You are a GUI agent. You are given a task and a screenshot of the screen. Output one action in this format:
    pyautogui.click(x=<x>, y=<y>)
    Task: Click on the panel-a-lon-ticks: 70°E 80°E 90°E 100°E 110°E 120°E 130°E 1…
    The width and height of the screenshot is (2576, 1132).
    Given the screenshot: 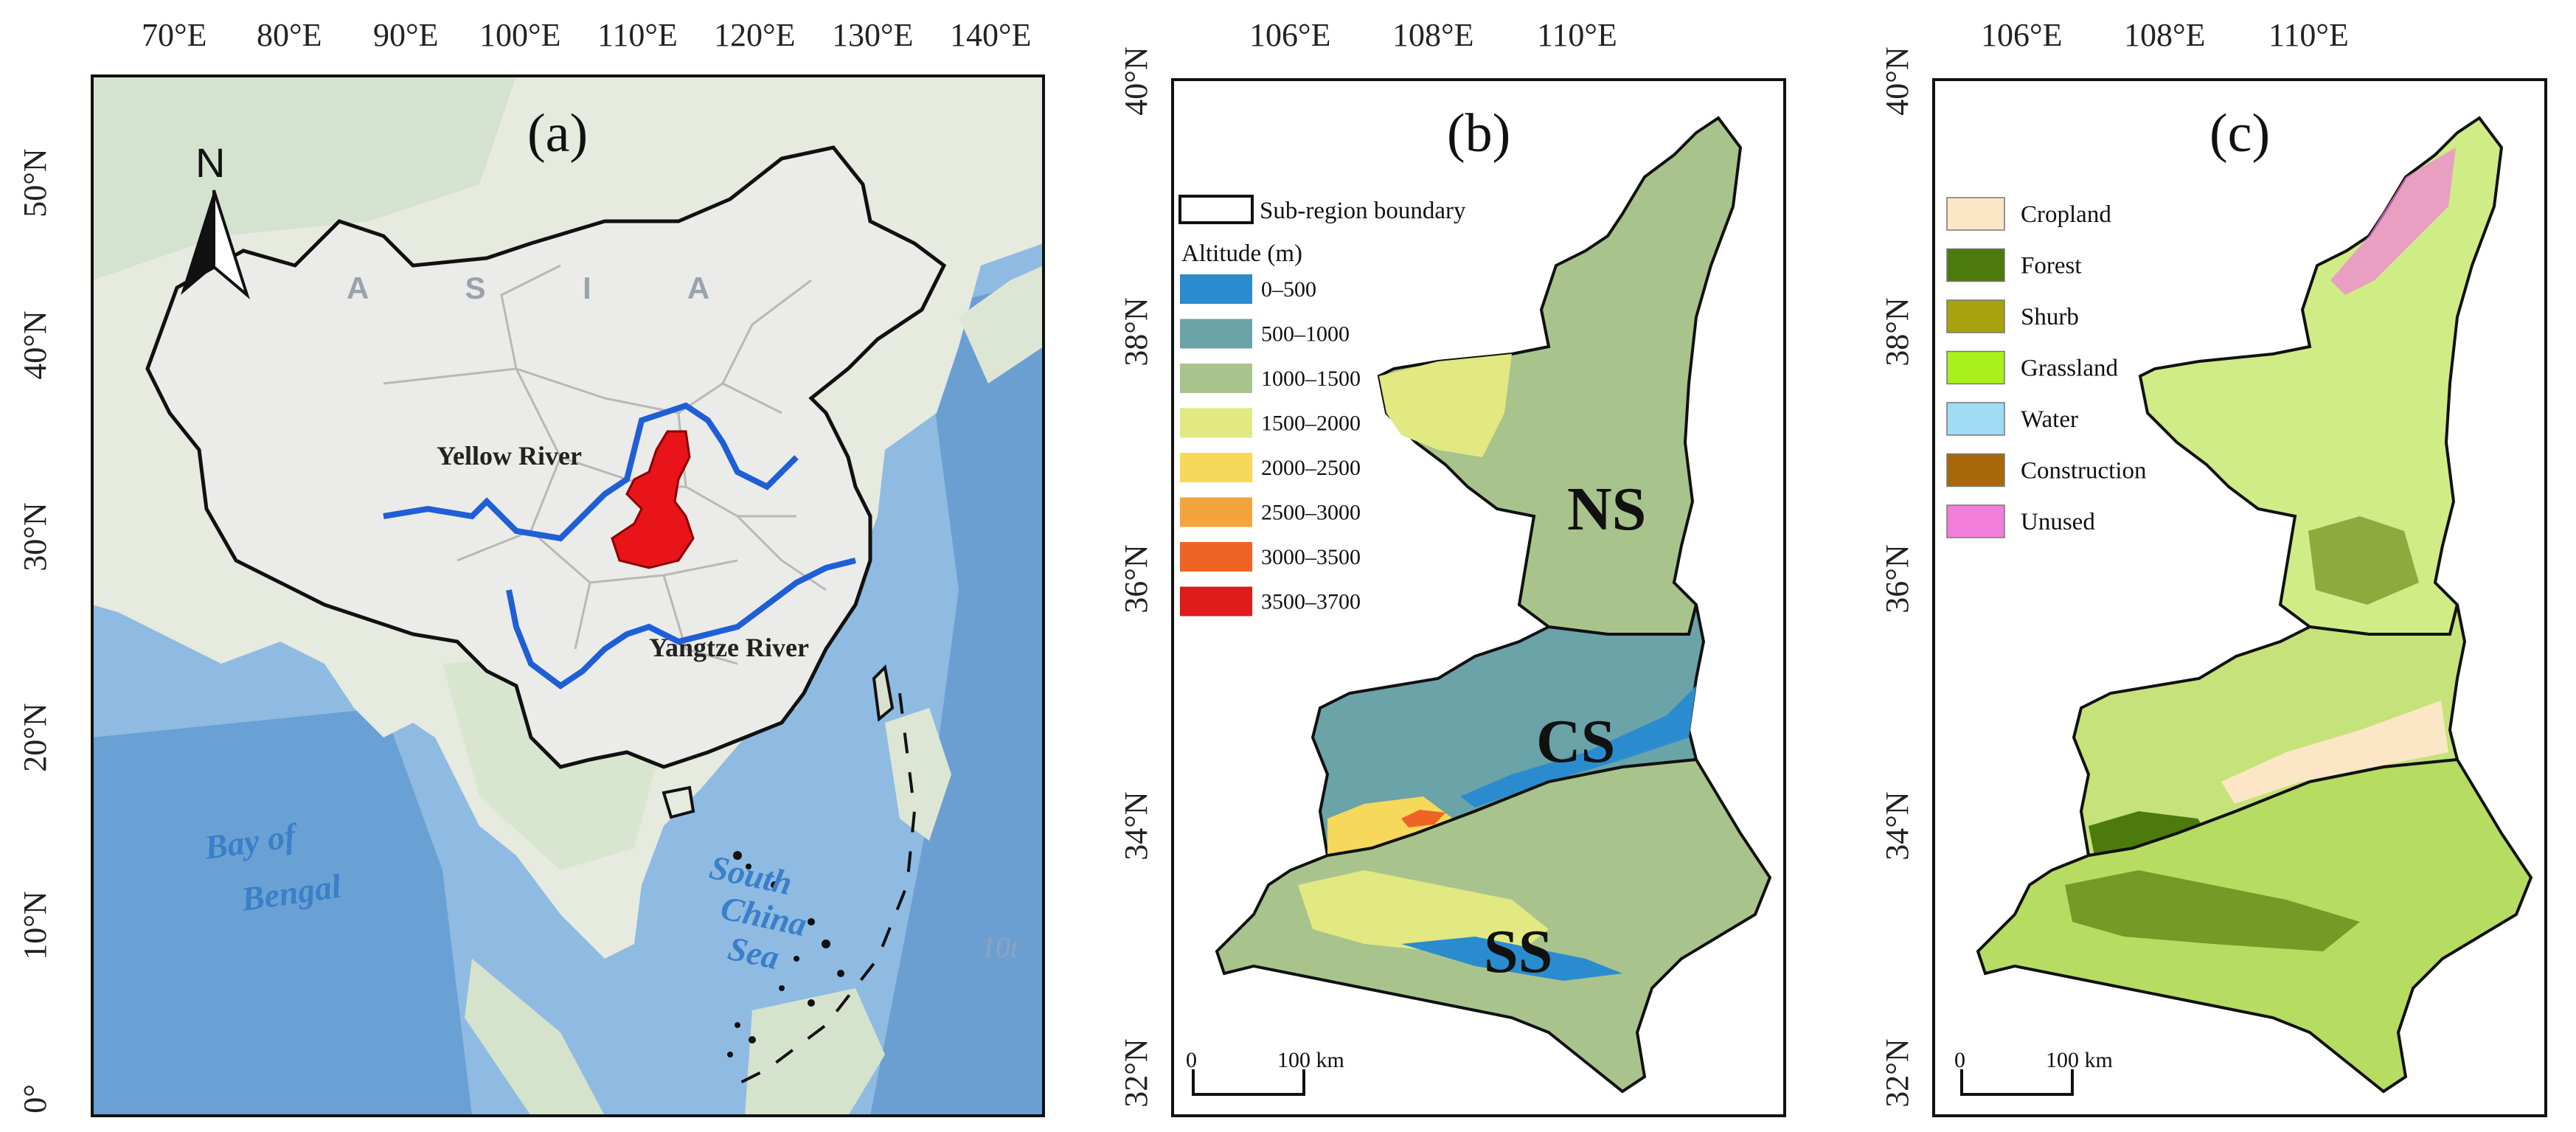 What is the action you would take?
    pyautogui.click(x=586, y=35)
    